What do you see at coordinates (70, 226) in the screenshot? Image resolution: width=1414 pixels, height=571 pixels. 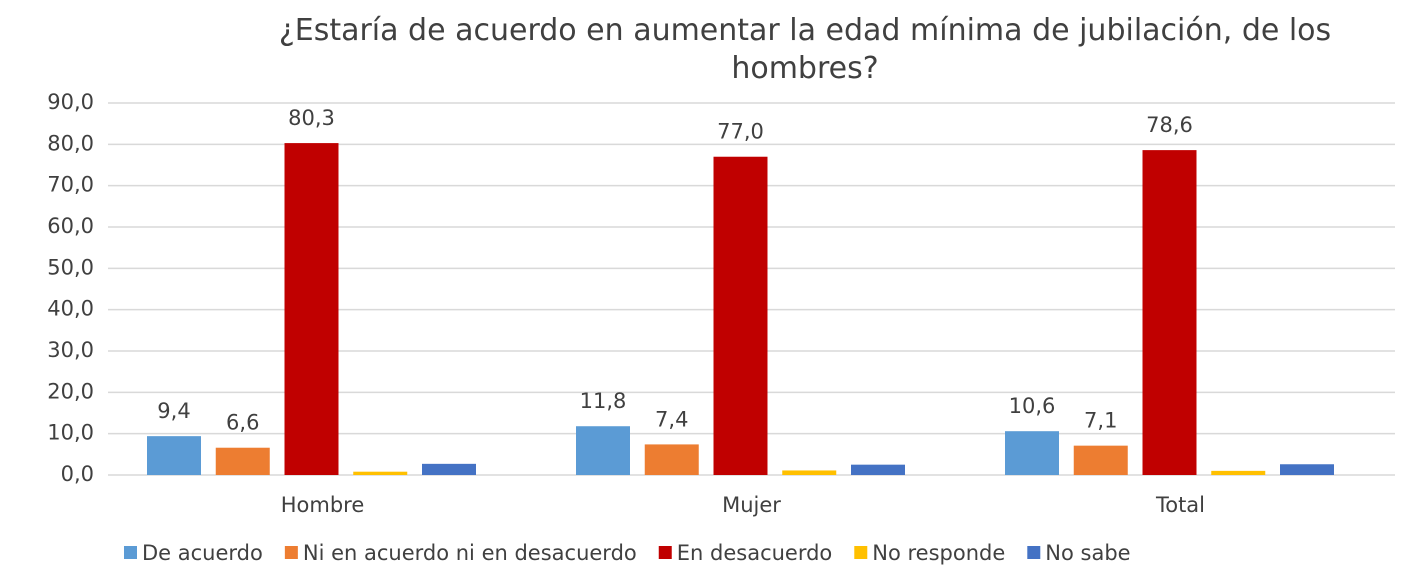 I see `y-tick-label: 60,0` at bounding box center [70, 226].